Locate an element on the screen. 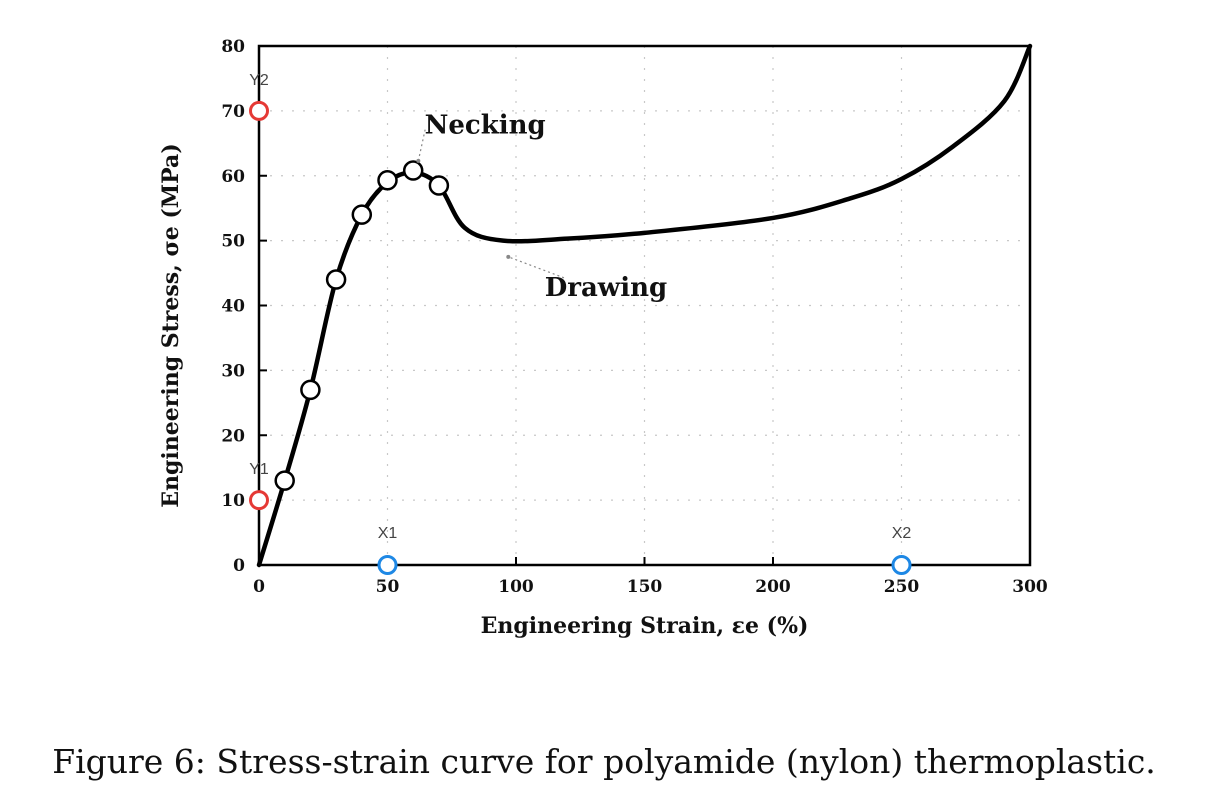 The height and width of the screenshot is (807, 1208). y-tick-label: 10 is located at coordinates (233, 501).